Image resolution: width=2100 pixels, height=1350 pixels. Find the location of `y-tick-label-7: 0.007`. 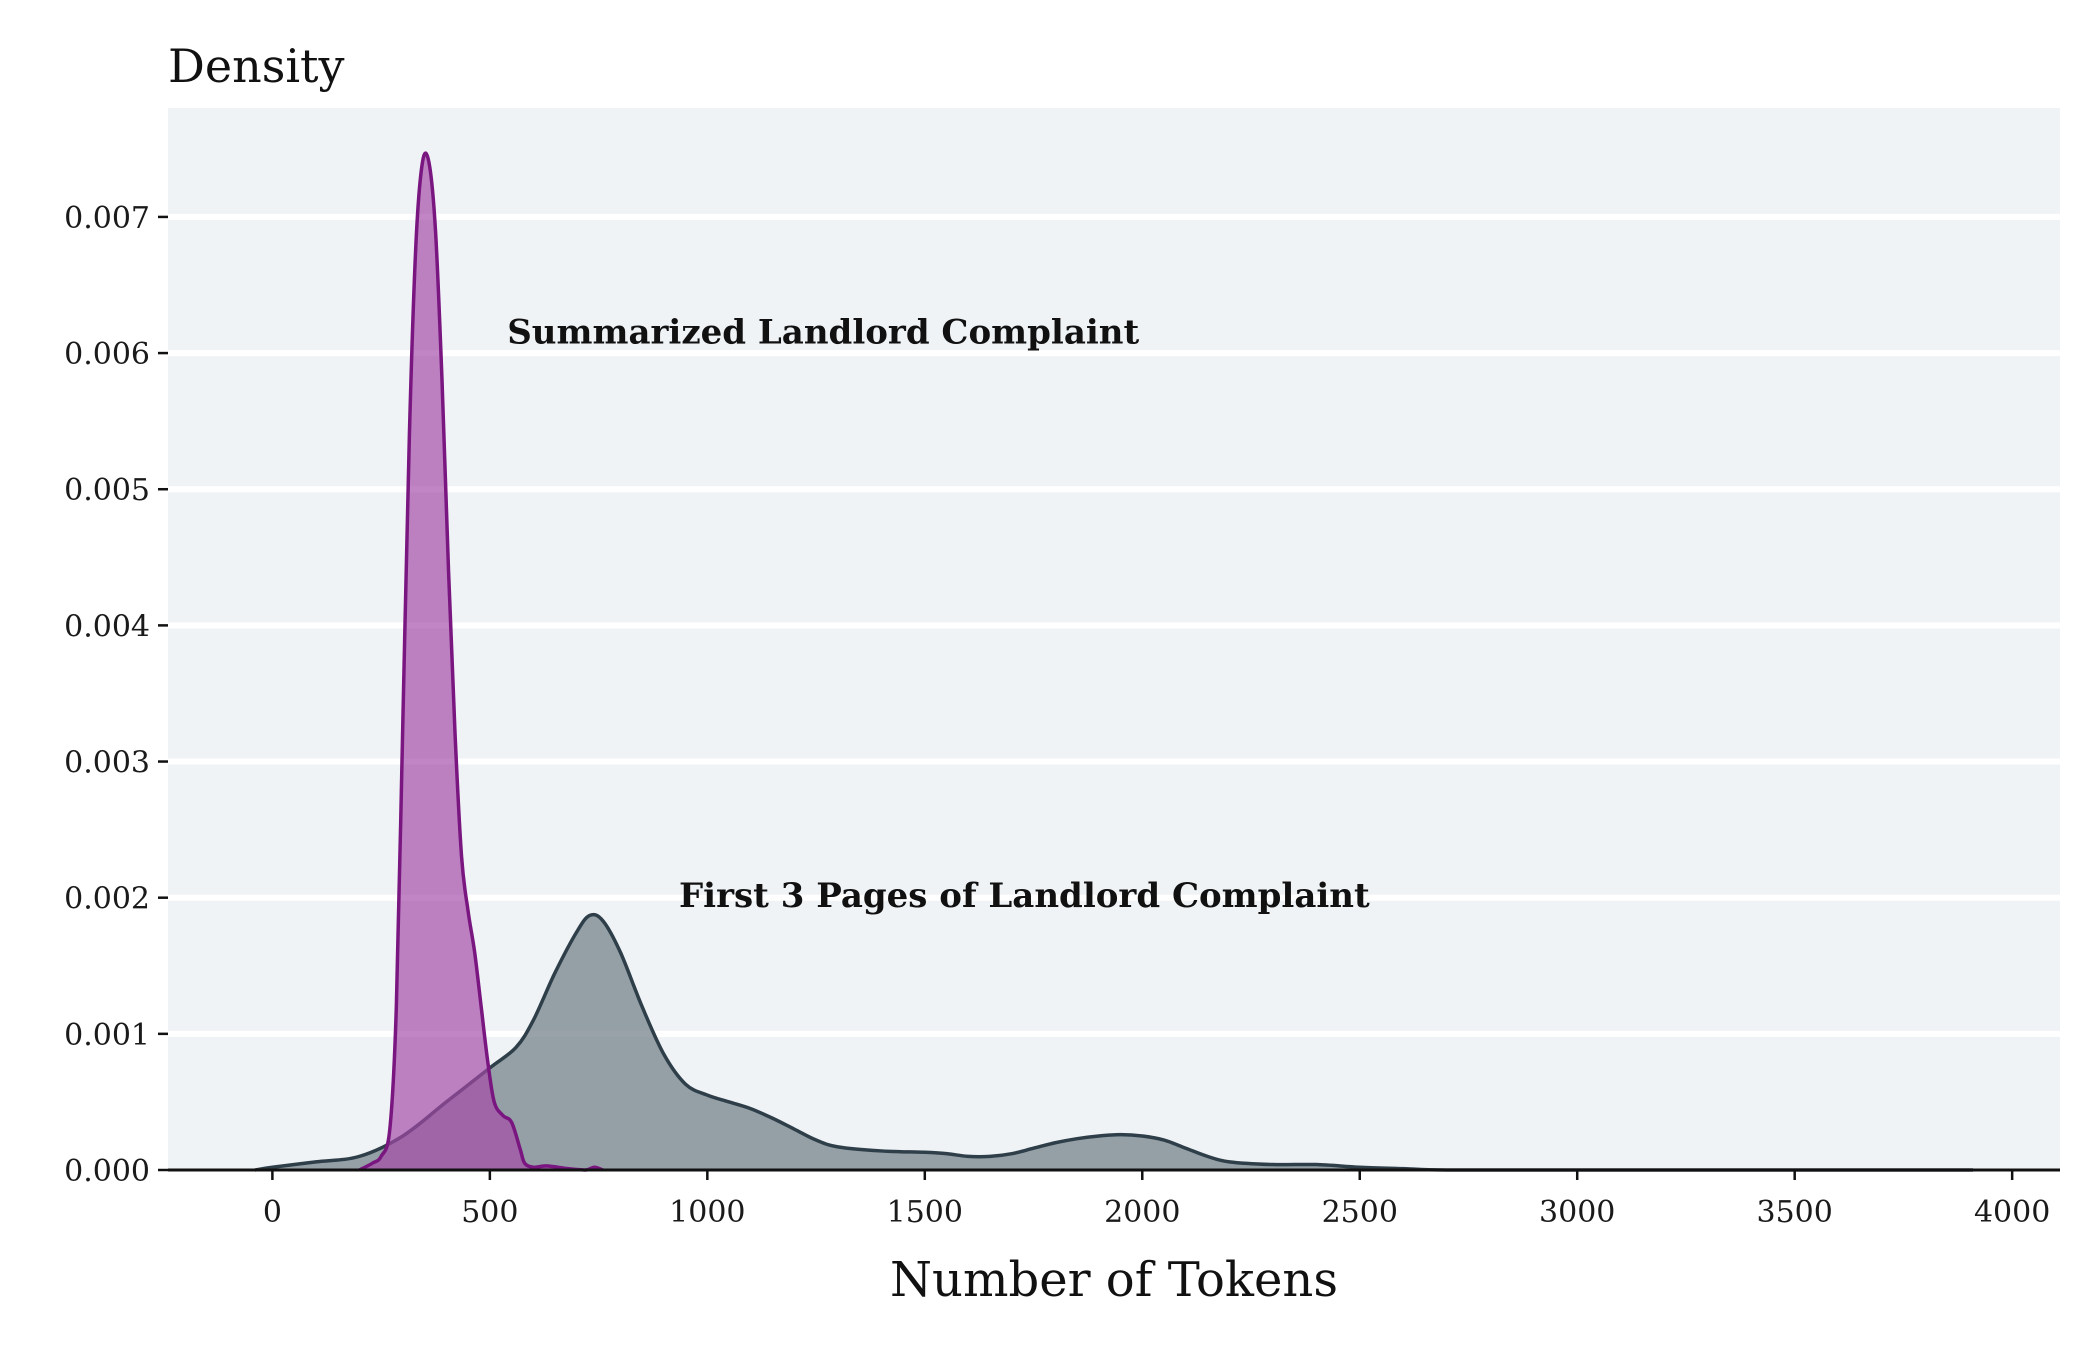

y-tick-label-7: 0.007 is located at coordinates (107, 218).